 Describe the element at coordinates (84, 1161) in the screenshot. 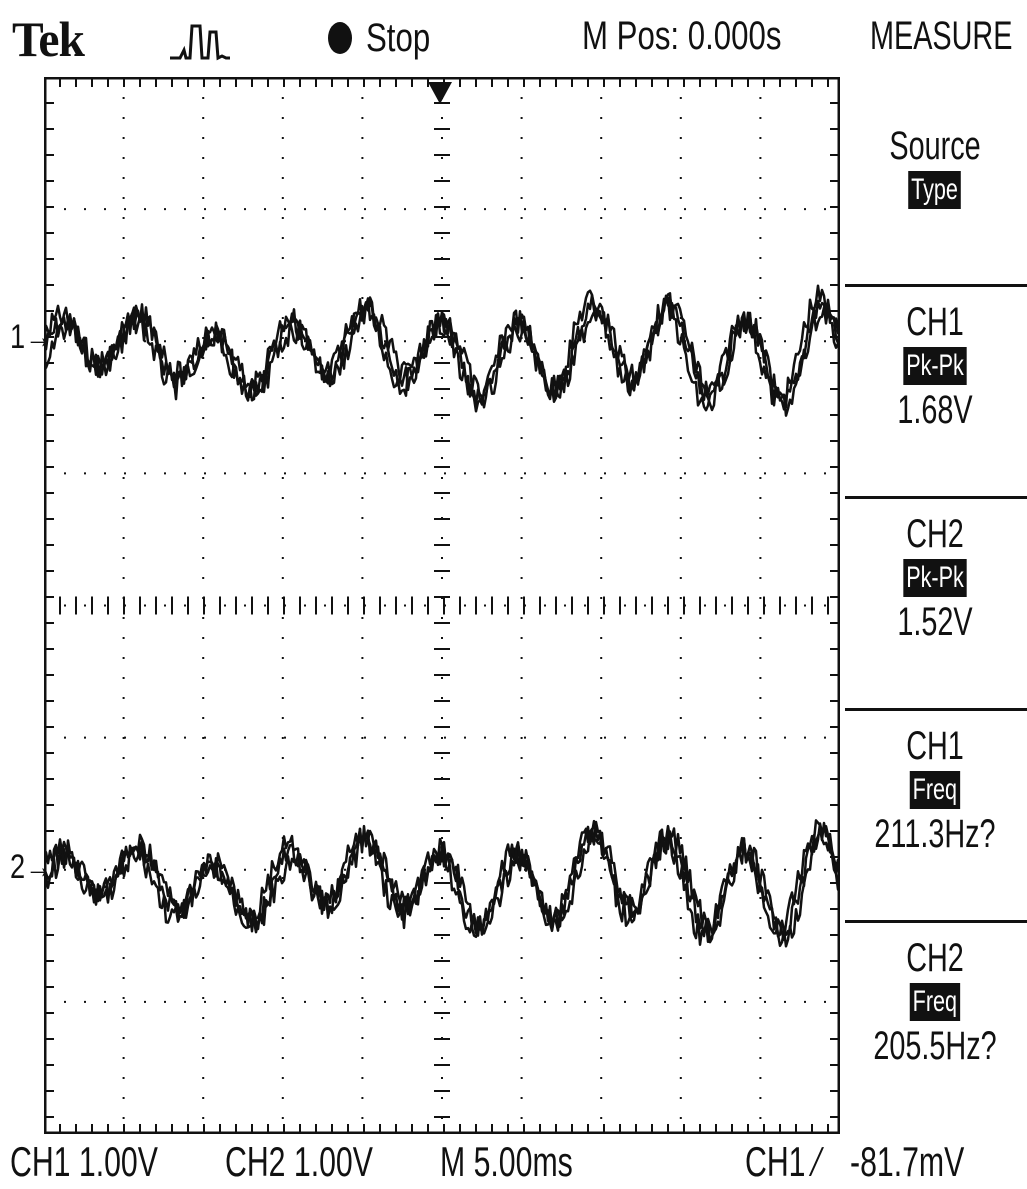

I see `ch1-scale: CH1 1.00V` at that location.